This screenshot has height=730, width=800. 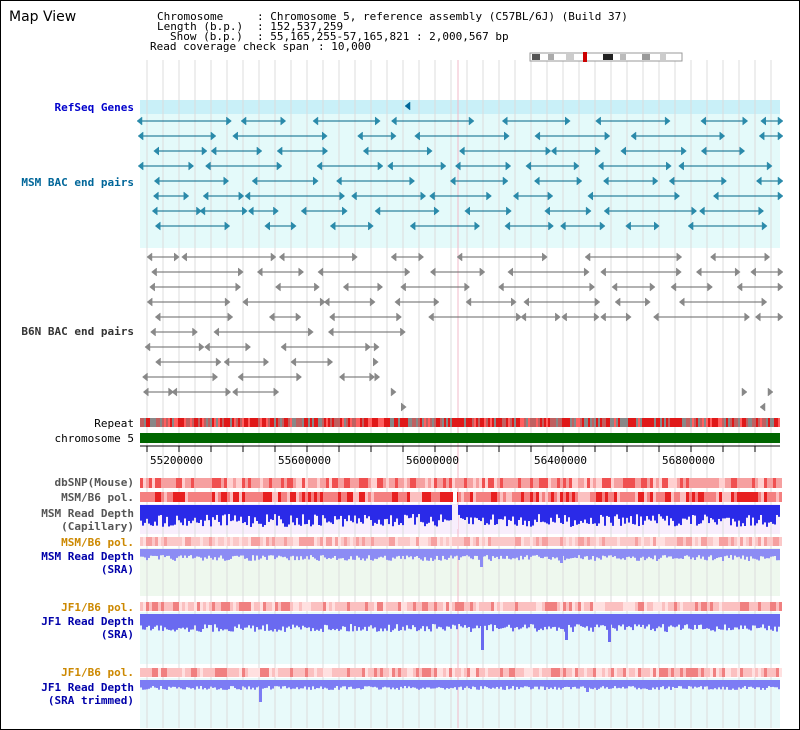 I want to click on pol-gap, so click(x=455, y=497).